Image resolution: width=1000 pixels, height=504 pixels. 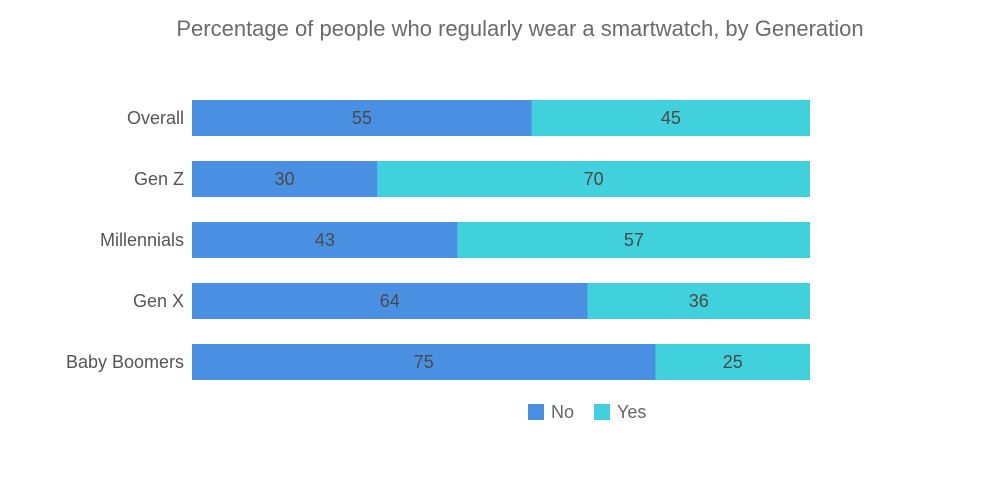 I want to click on data-label-no-gen-x: 64, so click(x=390, y=301).